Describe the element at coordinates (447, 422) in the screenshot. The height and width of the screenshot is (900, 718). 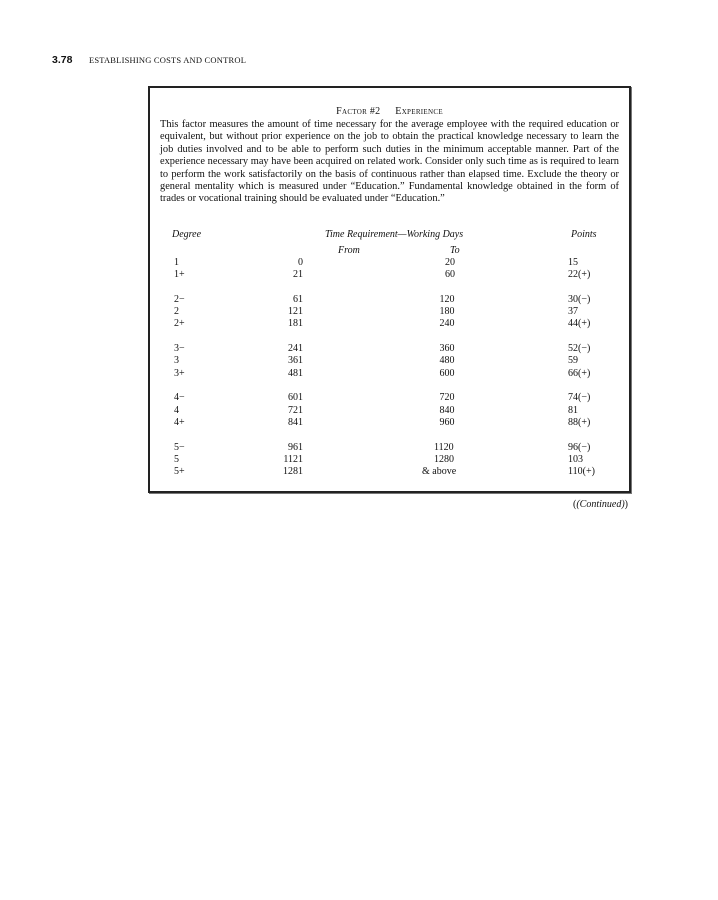
I see `to-cell: 960` at that location.